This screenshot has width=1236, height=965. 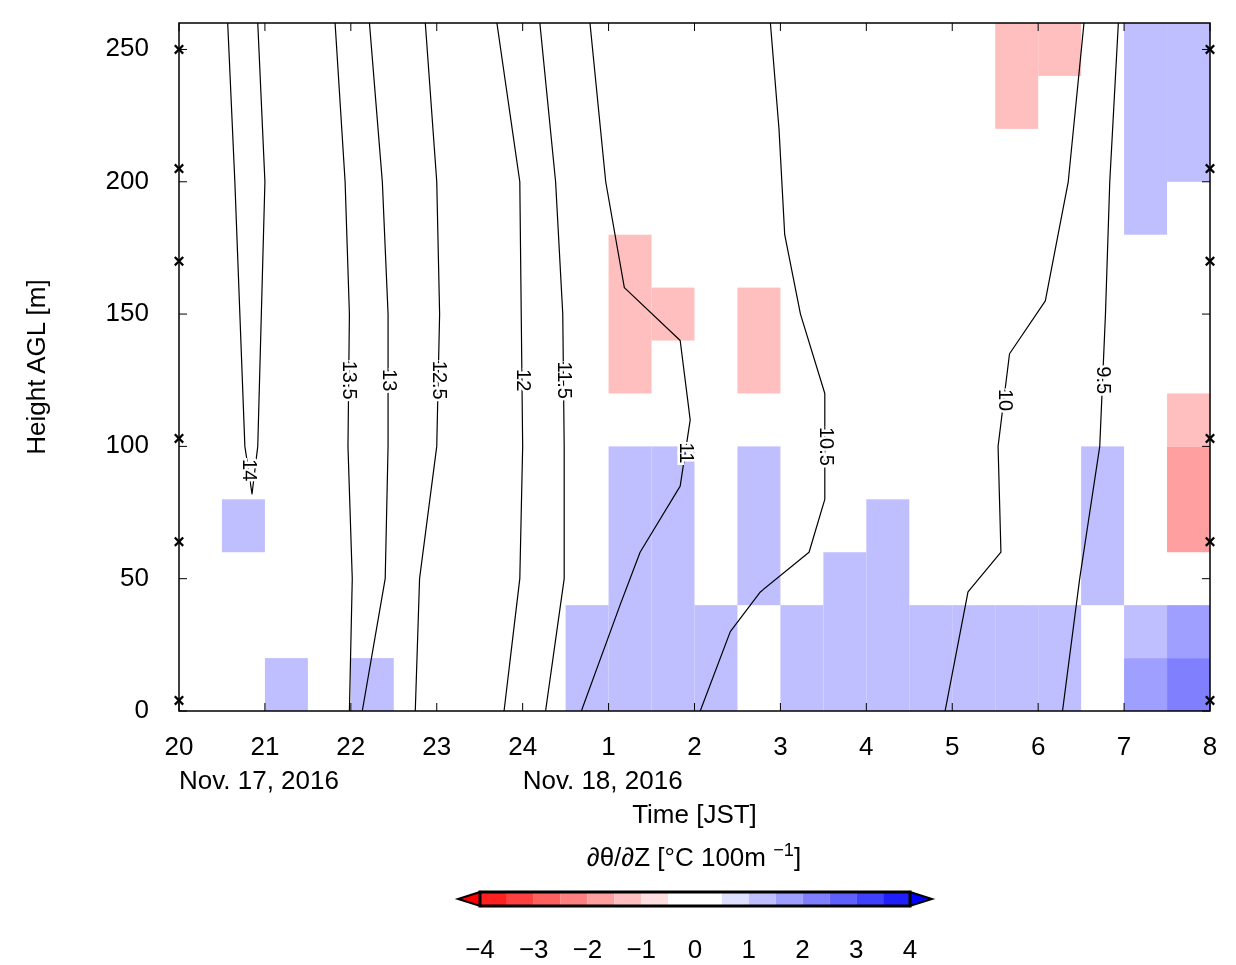 I want to click on x-tick-label: 7, so click(x=1124, y=746).